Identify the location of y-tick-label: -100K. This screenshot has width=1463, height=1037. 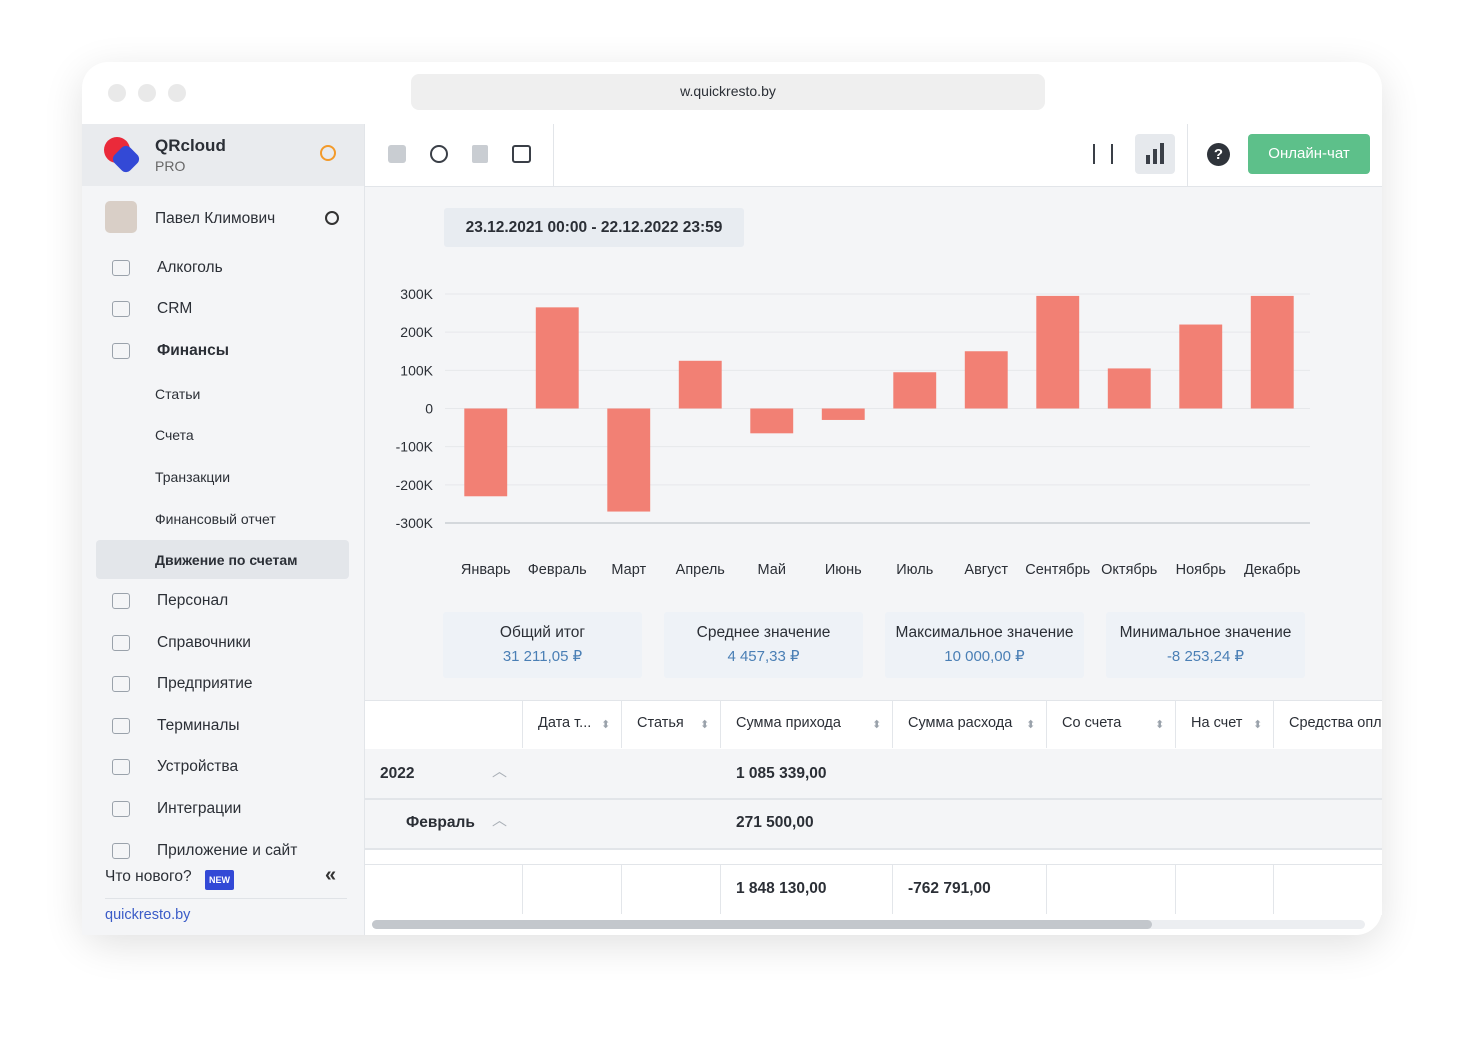
(415, 447).